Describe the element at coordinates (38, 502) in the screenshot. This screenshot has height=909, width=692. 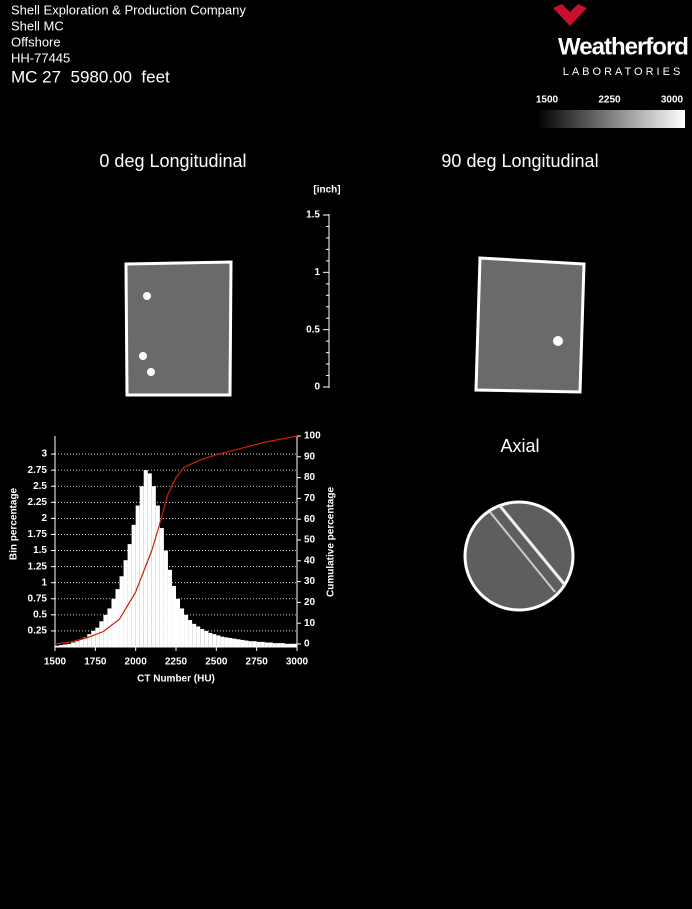
I see `y-tick-label: 2.25` at that location.